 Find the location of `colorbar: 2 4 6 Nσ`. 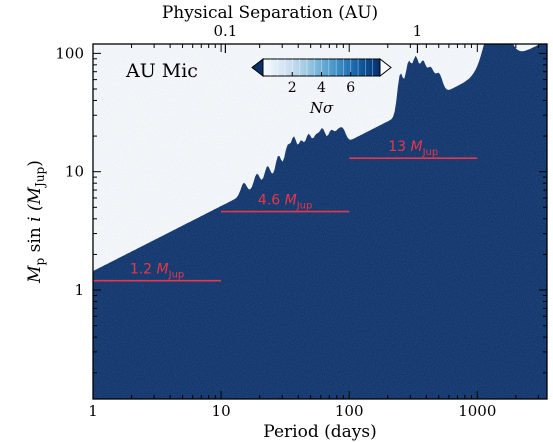

colorbar: 2 4 6 Nσ is located at coordinates (321, 87).